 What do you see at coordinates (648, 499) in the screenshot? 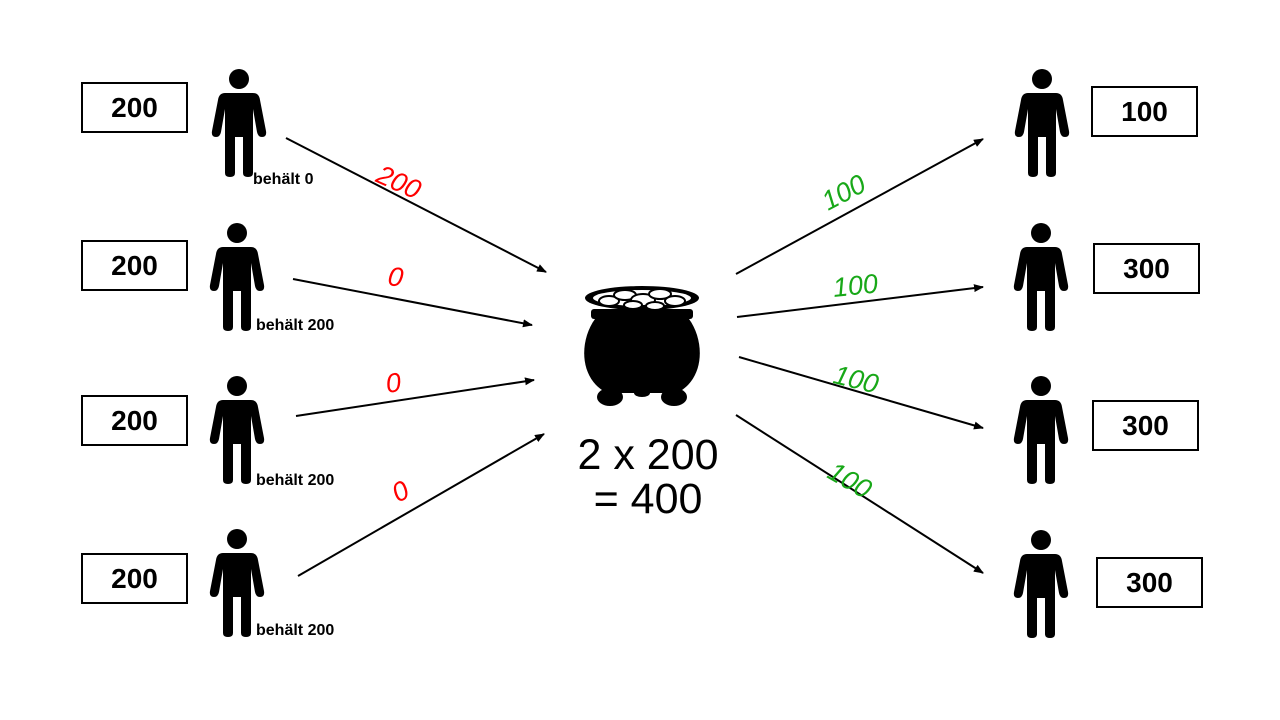
I see `pot-total-text: = 400` at bounding box center [648, 499].